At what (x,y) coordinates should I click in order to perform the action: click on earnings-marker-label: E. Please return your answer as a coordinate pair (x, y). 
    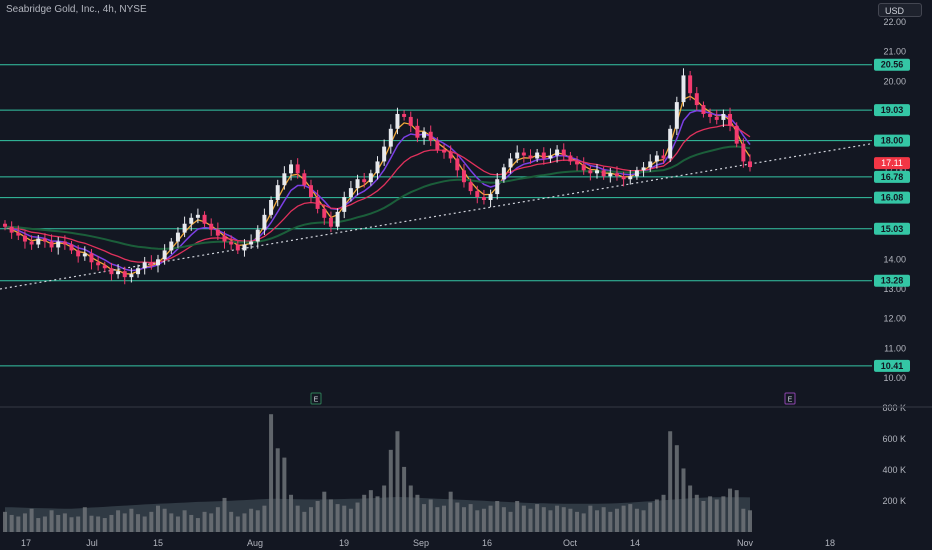
    Looking at the image, I should click on (316, 400).